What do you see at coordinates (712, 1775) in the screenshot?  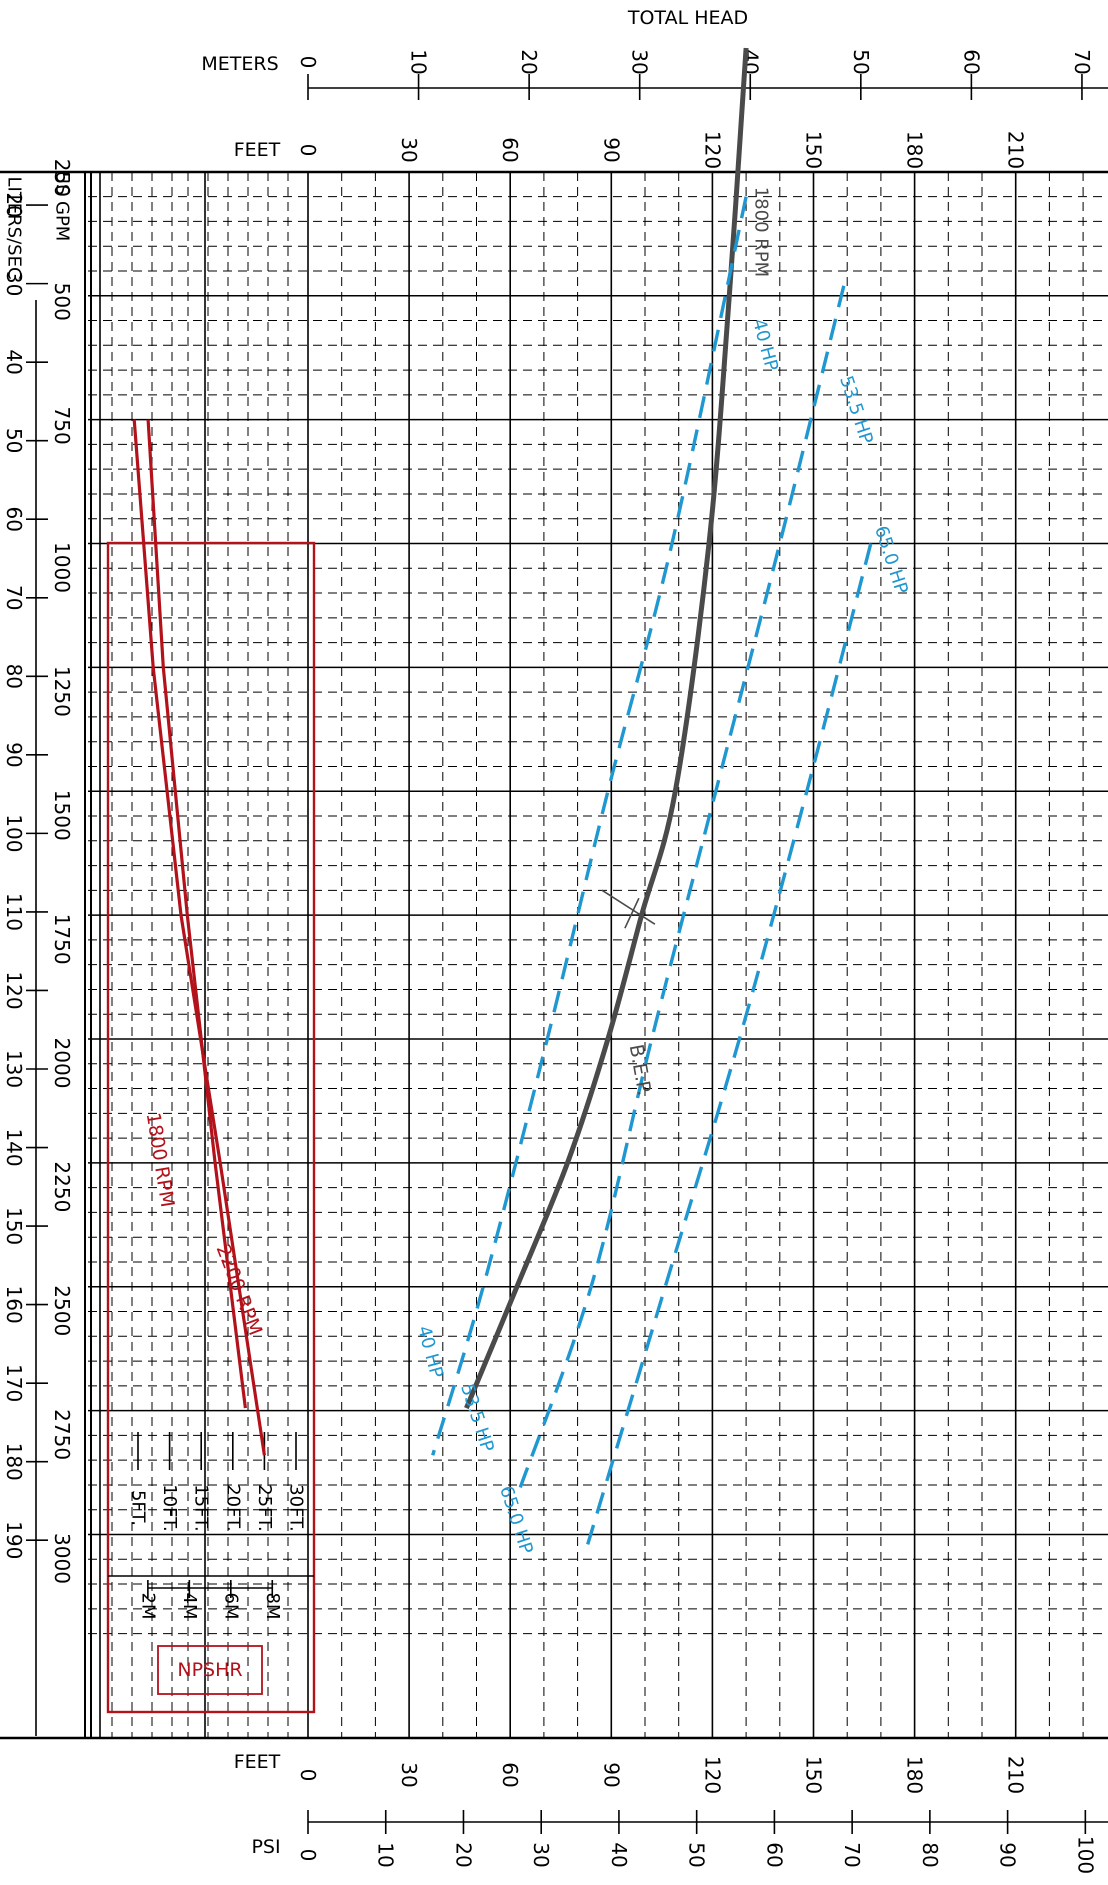 I see `feet-bottom-tick-label: 120` at bounding box center [712, 1775].